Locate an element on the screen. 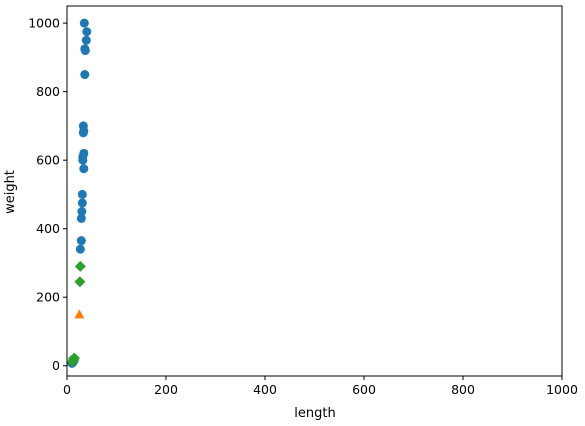 The image size is (585, 426). y-tick-label: 1000 is located at coordinates (44, 23).